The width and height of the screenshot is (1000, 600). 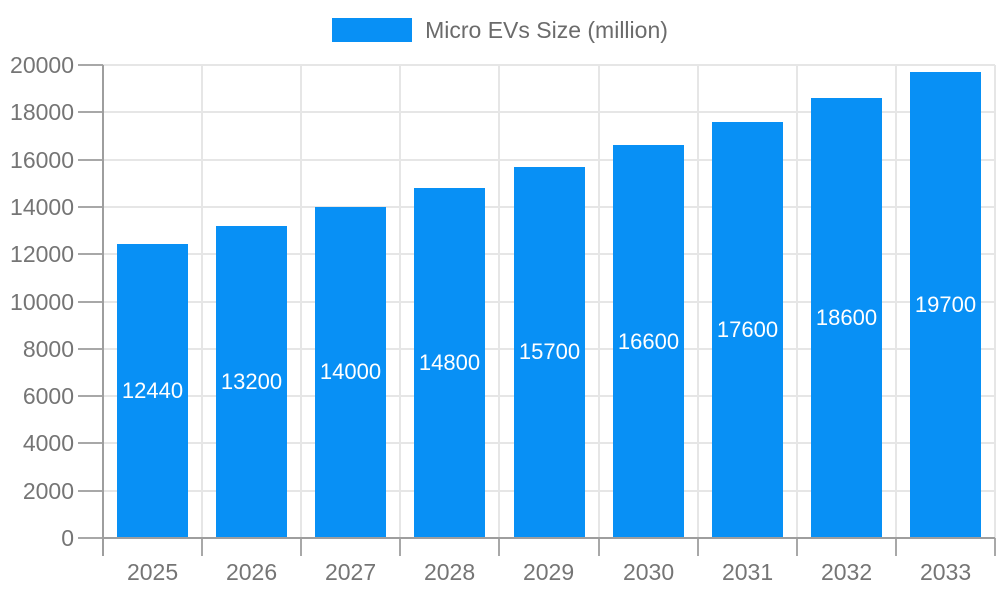 I want to click on y-axis-label: 16000, so click(x=42, y=159).